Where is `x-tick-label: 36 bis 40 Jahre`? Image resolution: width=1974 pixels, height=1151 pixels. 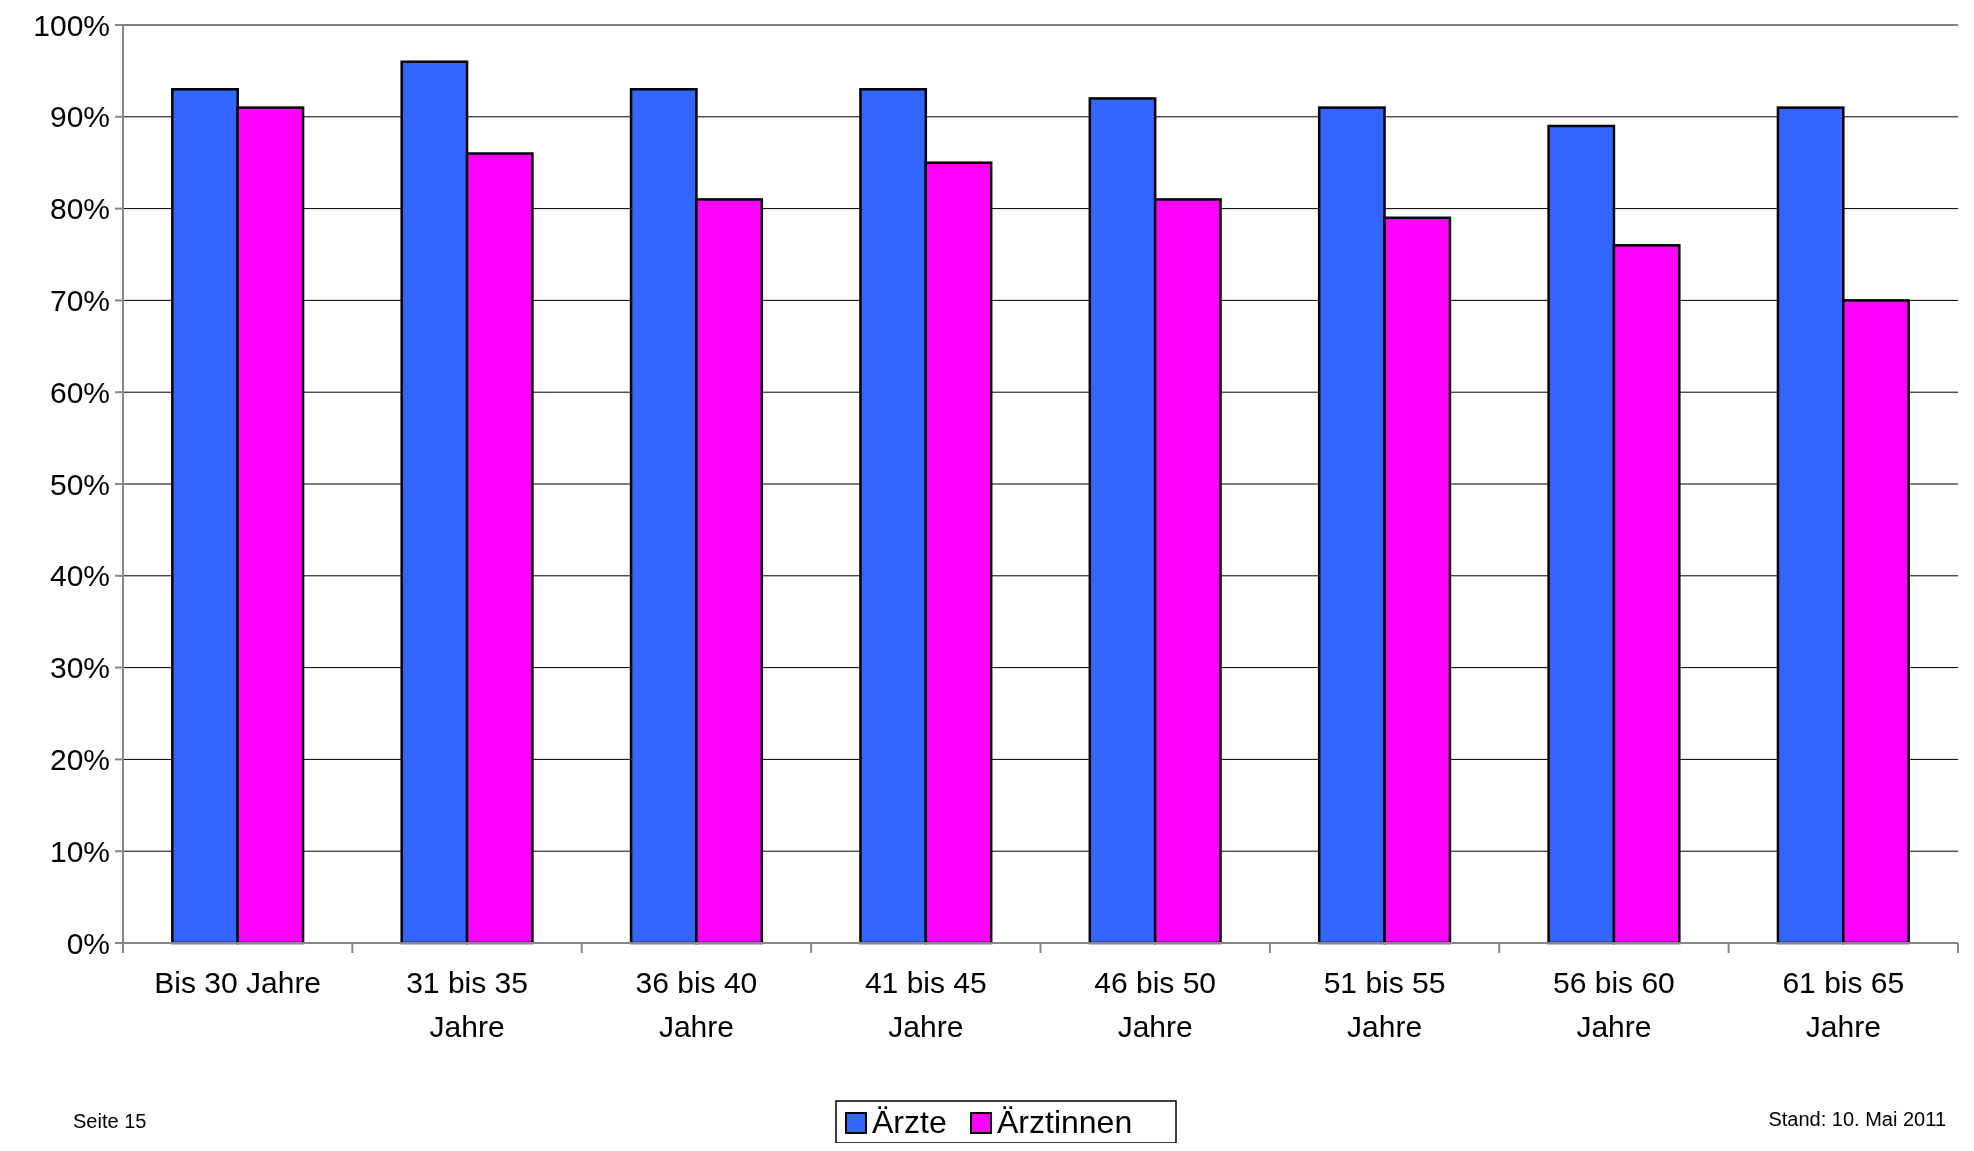
x-tick-label: 36 bis 40 Jahre is located at coordinates (696, 1004).